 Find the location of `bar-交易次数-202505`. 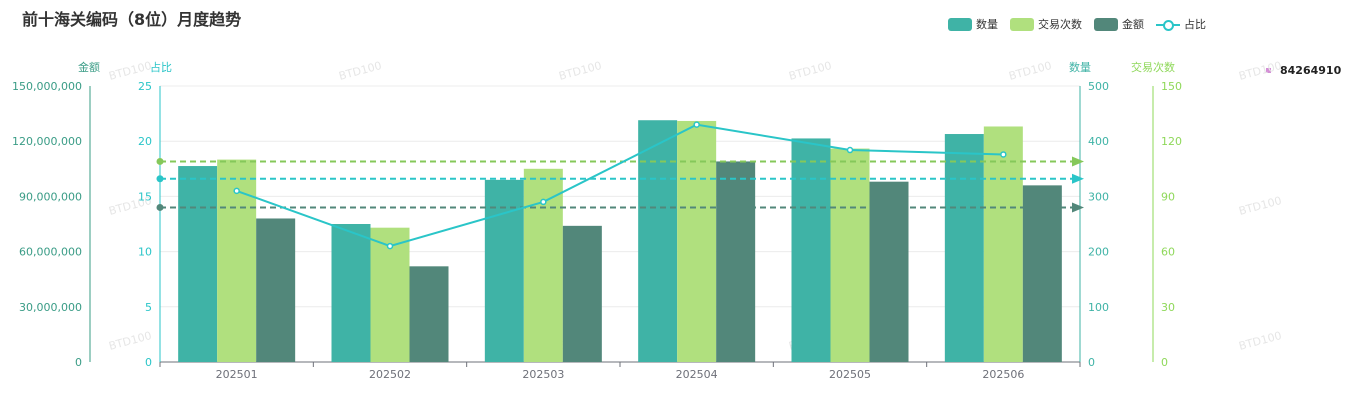

bar-交易次数-202505 is located at coordinates (850, 255).